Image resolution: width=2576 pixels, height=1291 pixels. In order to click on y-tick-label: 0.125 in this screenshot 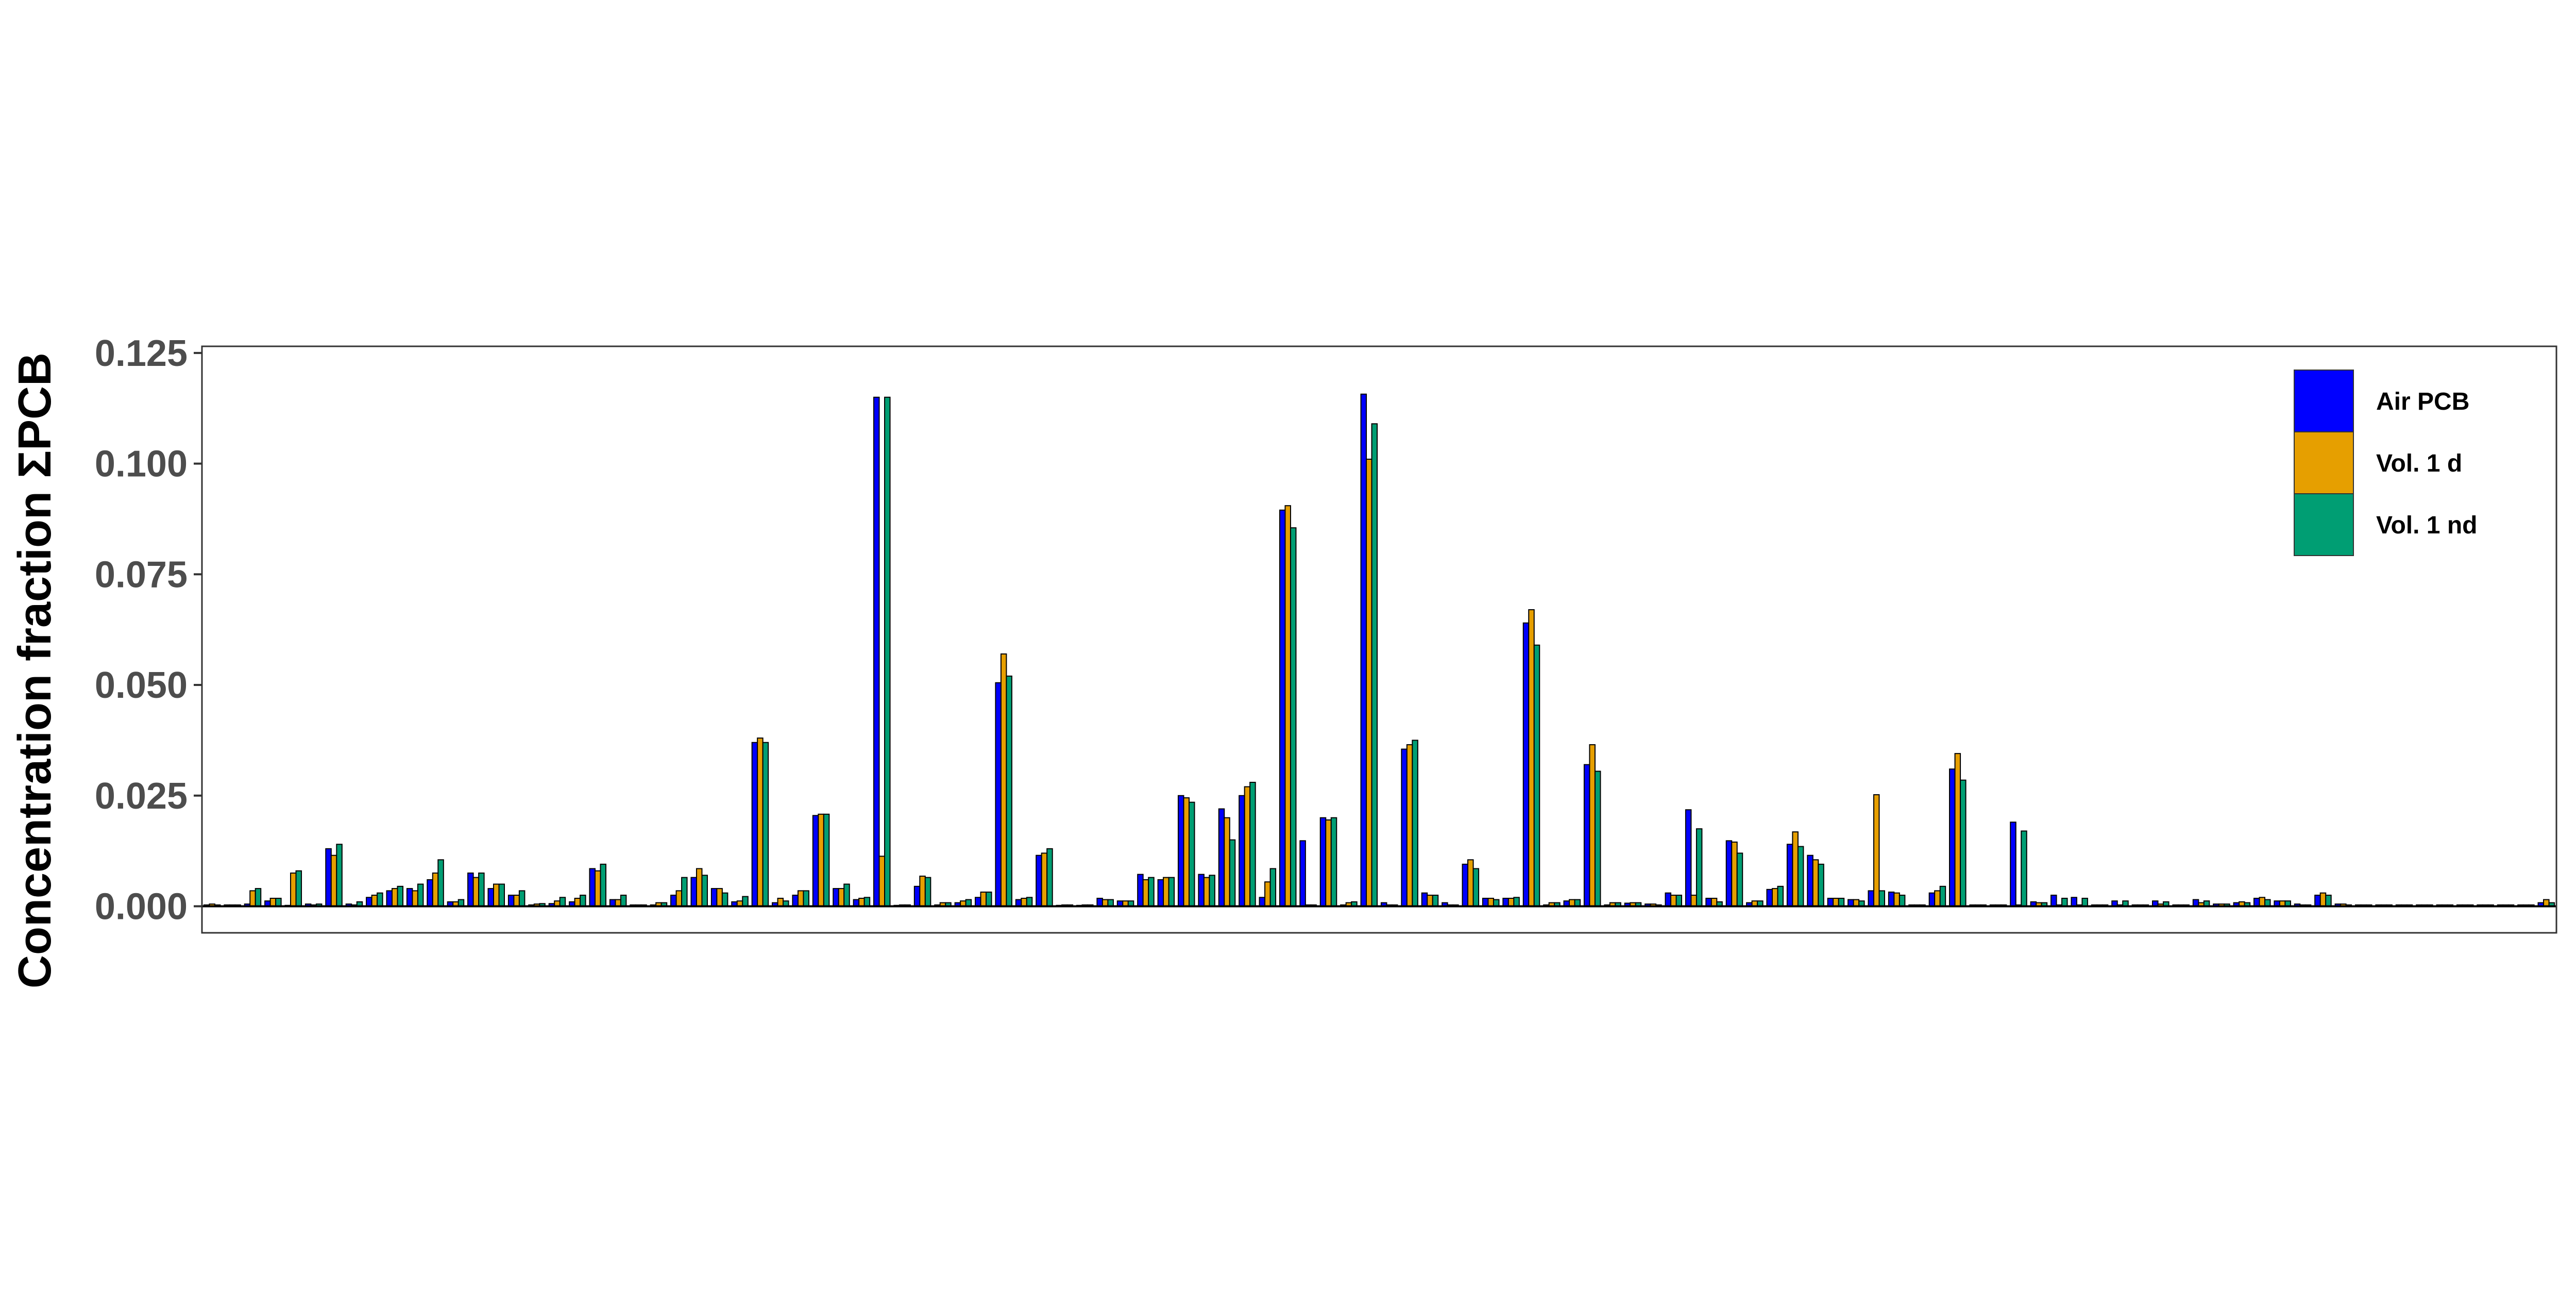, I will do `click(141, 353)`.